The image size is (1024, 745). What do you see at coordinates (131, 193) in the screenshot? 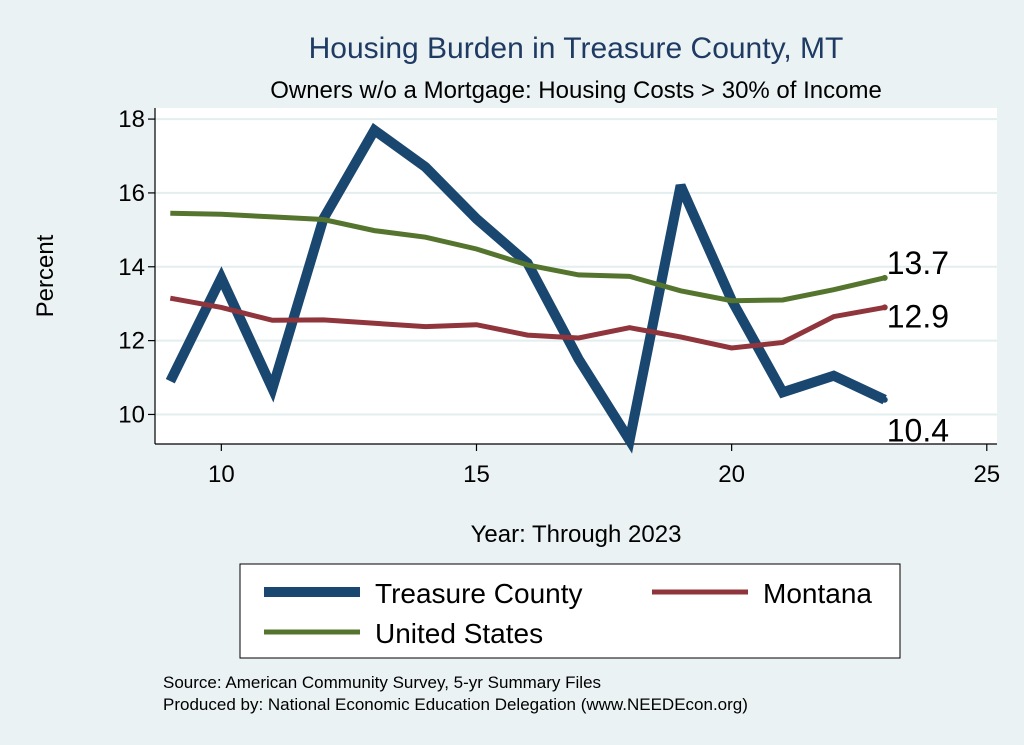
I see `y-tick-label: 16` at bounding box center [131, 193].